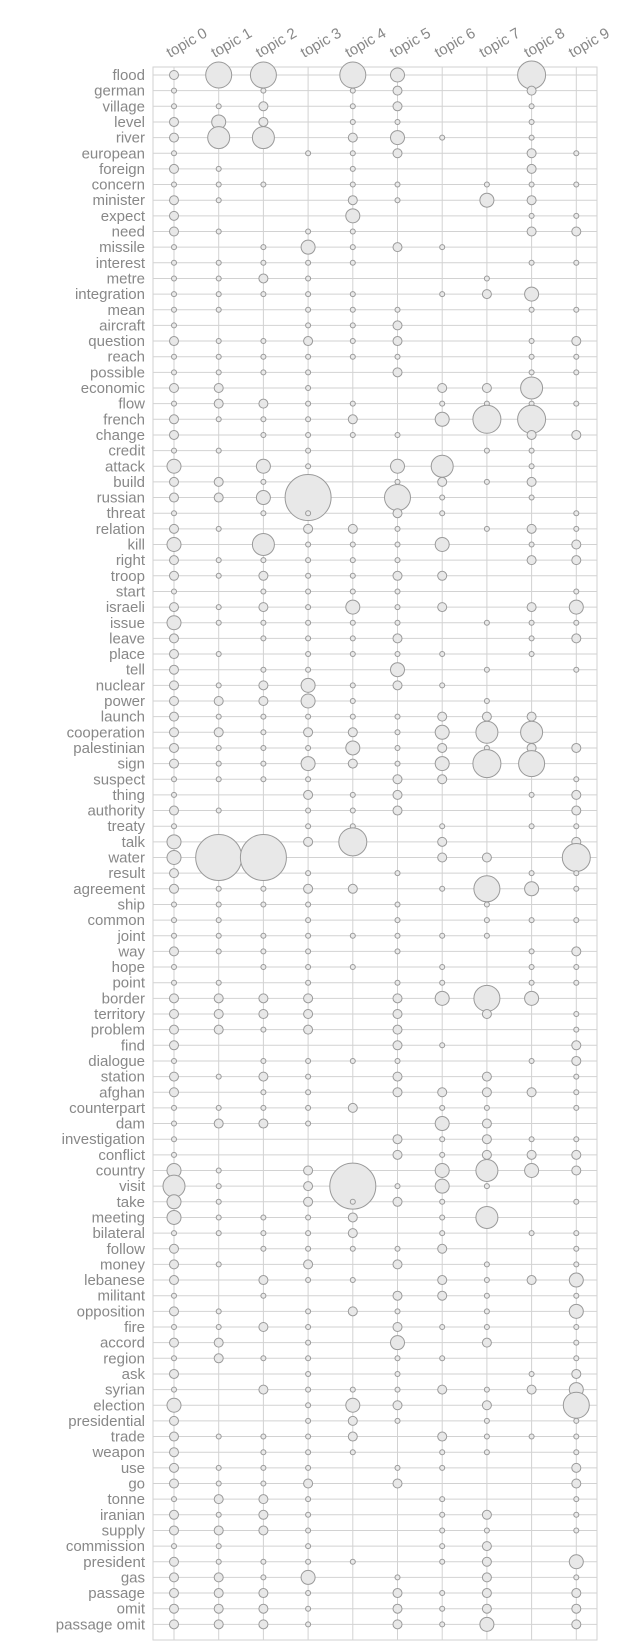  I want to click on word-label: flow, so click(131, 404).